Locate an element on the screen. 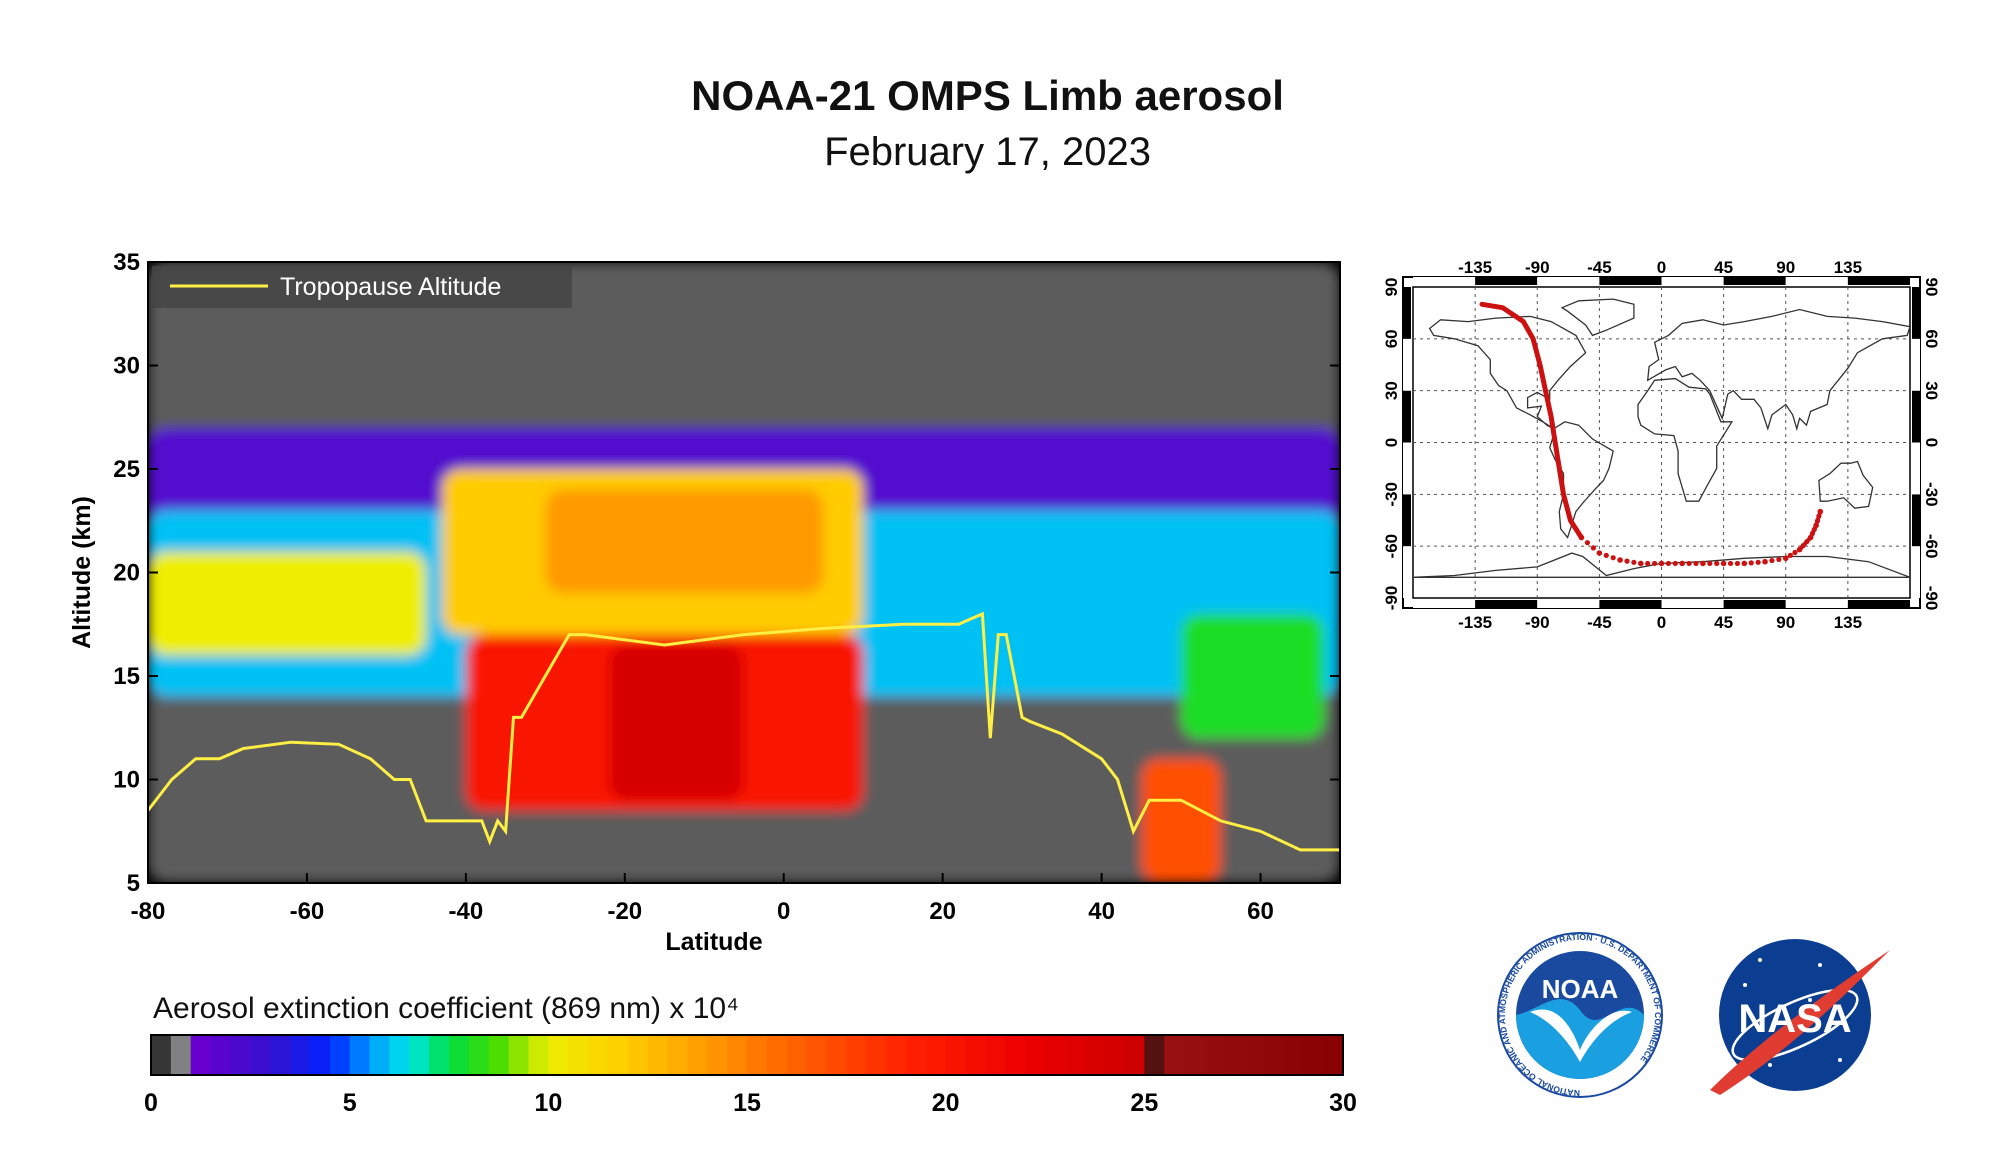 Image resolution: width=2000 pixels, height=1154 pixels. x-tick-label: 60 is located at coordinates (1260, 911).